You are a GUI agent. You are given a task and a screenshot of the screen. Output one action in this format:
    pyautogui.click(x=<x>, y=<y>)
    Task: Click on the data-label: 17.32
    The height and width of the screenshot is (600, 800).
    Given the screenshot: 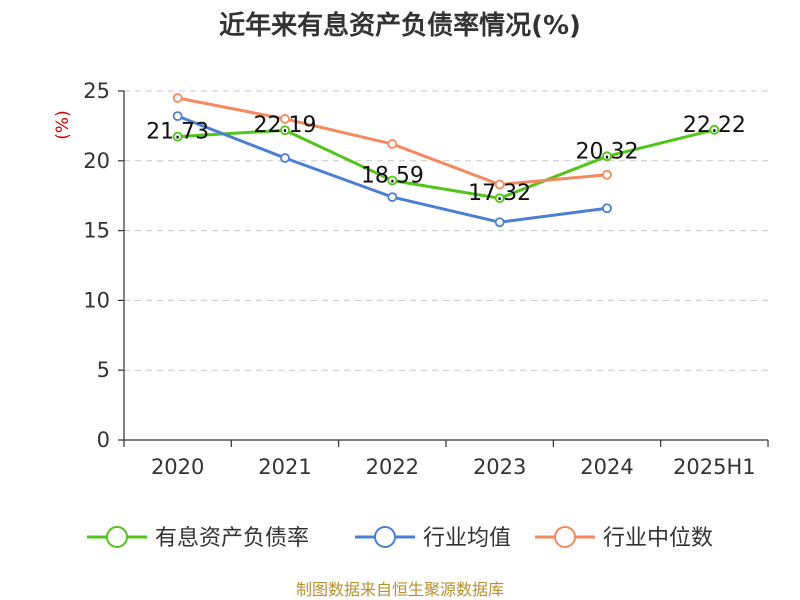 What is the action you would take?
    pyautogui.click(x=499, y=193)
    